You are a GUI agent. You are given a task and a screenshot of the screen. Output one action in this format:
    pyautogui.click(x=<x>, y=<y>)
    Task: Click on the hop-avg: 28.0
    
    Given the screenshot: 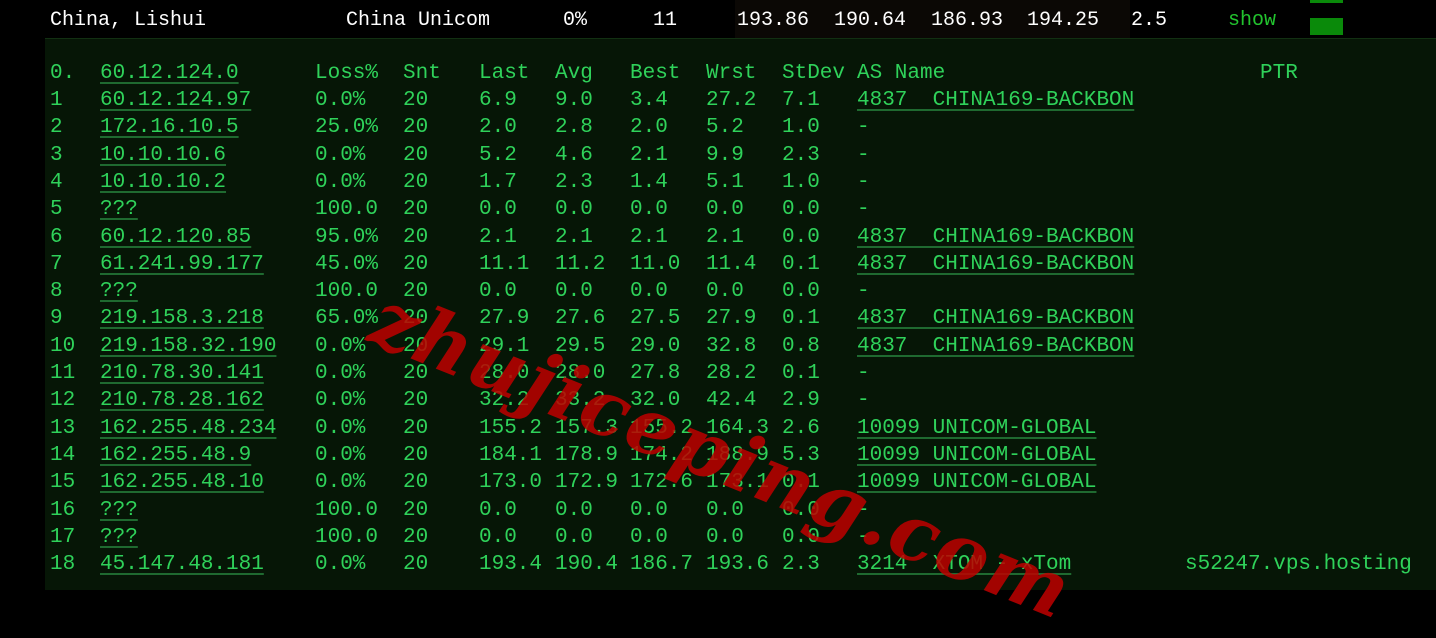 What is the action you would take?
    pyautogui.click(x=580, y=373)
    